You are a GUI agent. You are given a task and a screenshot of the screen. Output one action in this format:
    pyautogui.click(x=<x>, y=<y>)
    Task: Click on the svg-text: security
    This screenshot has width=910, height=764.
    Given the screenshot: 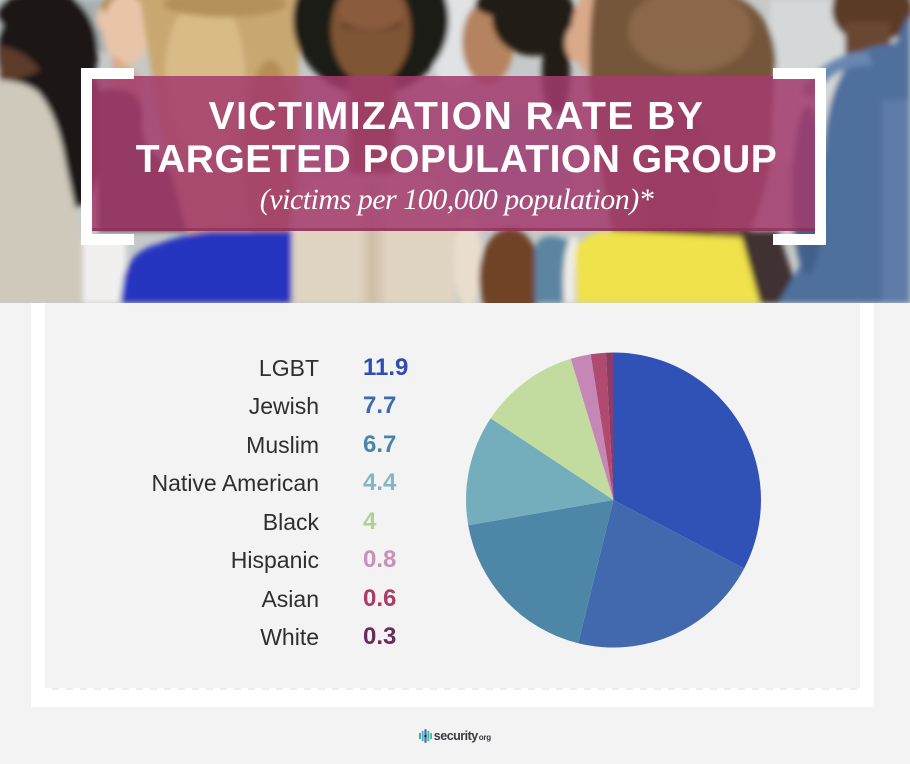 What is the action you would take?
    pyautogui.click(x=456, y=736)
    